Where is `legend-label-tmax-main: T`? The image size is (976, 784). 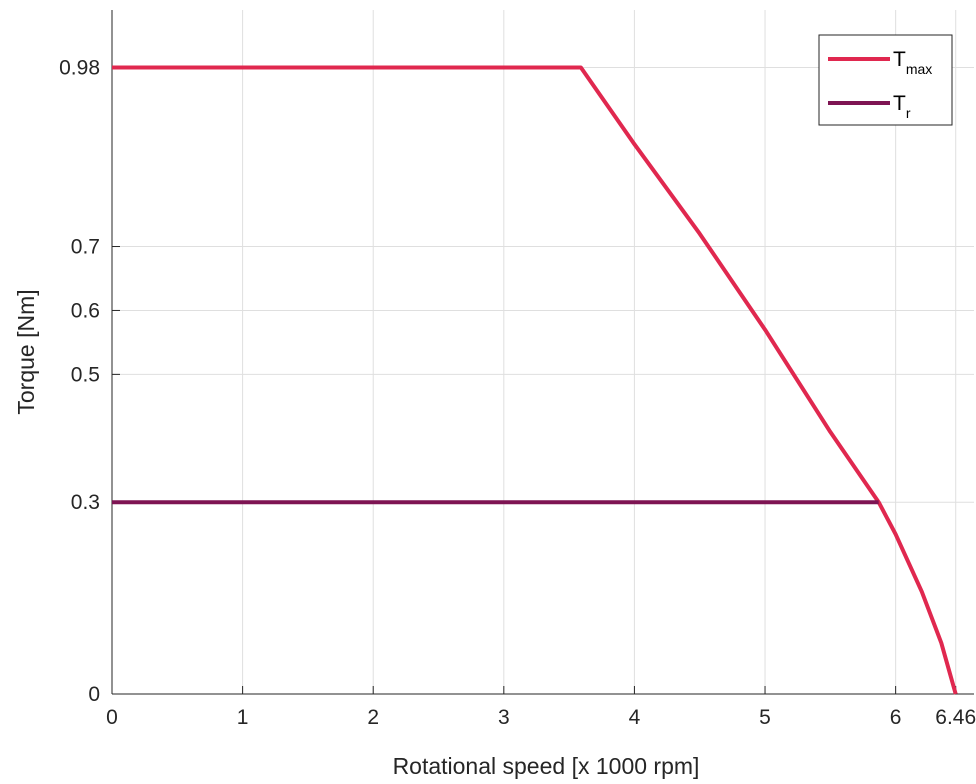
legend-label-tmax-main: T is located at coordinates (899, 59).